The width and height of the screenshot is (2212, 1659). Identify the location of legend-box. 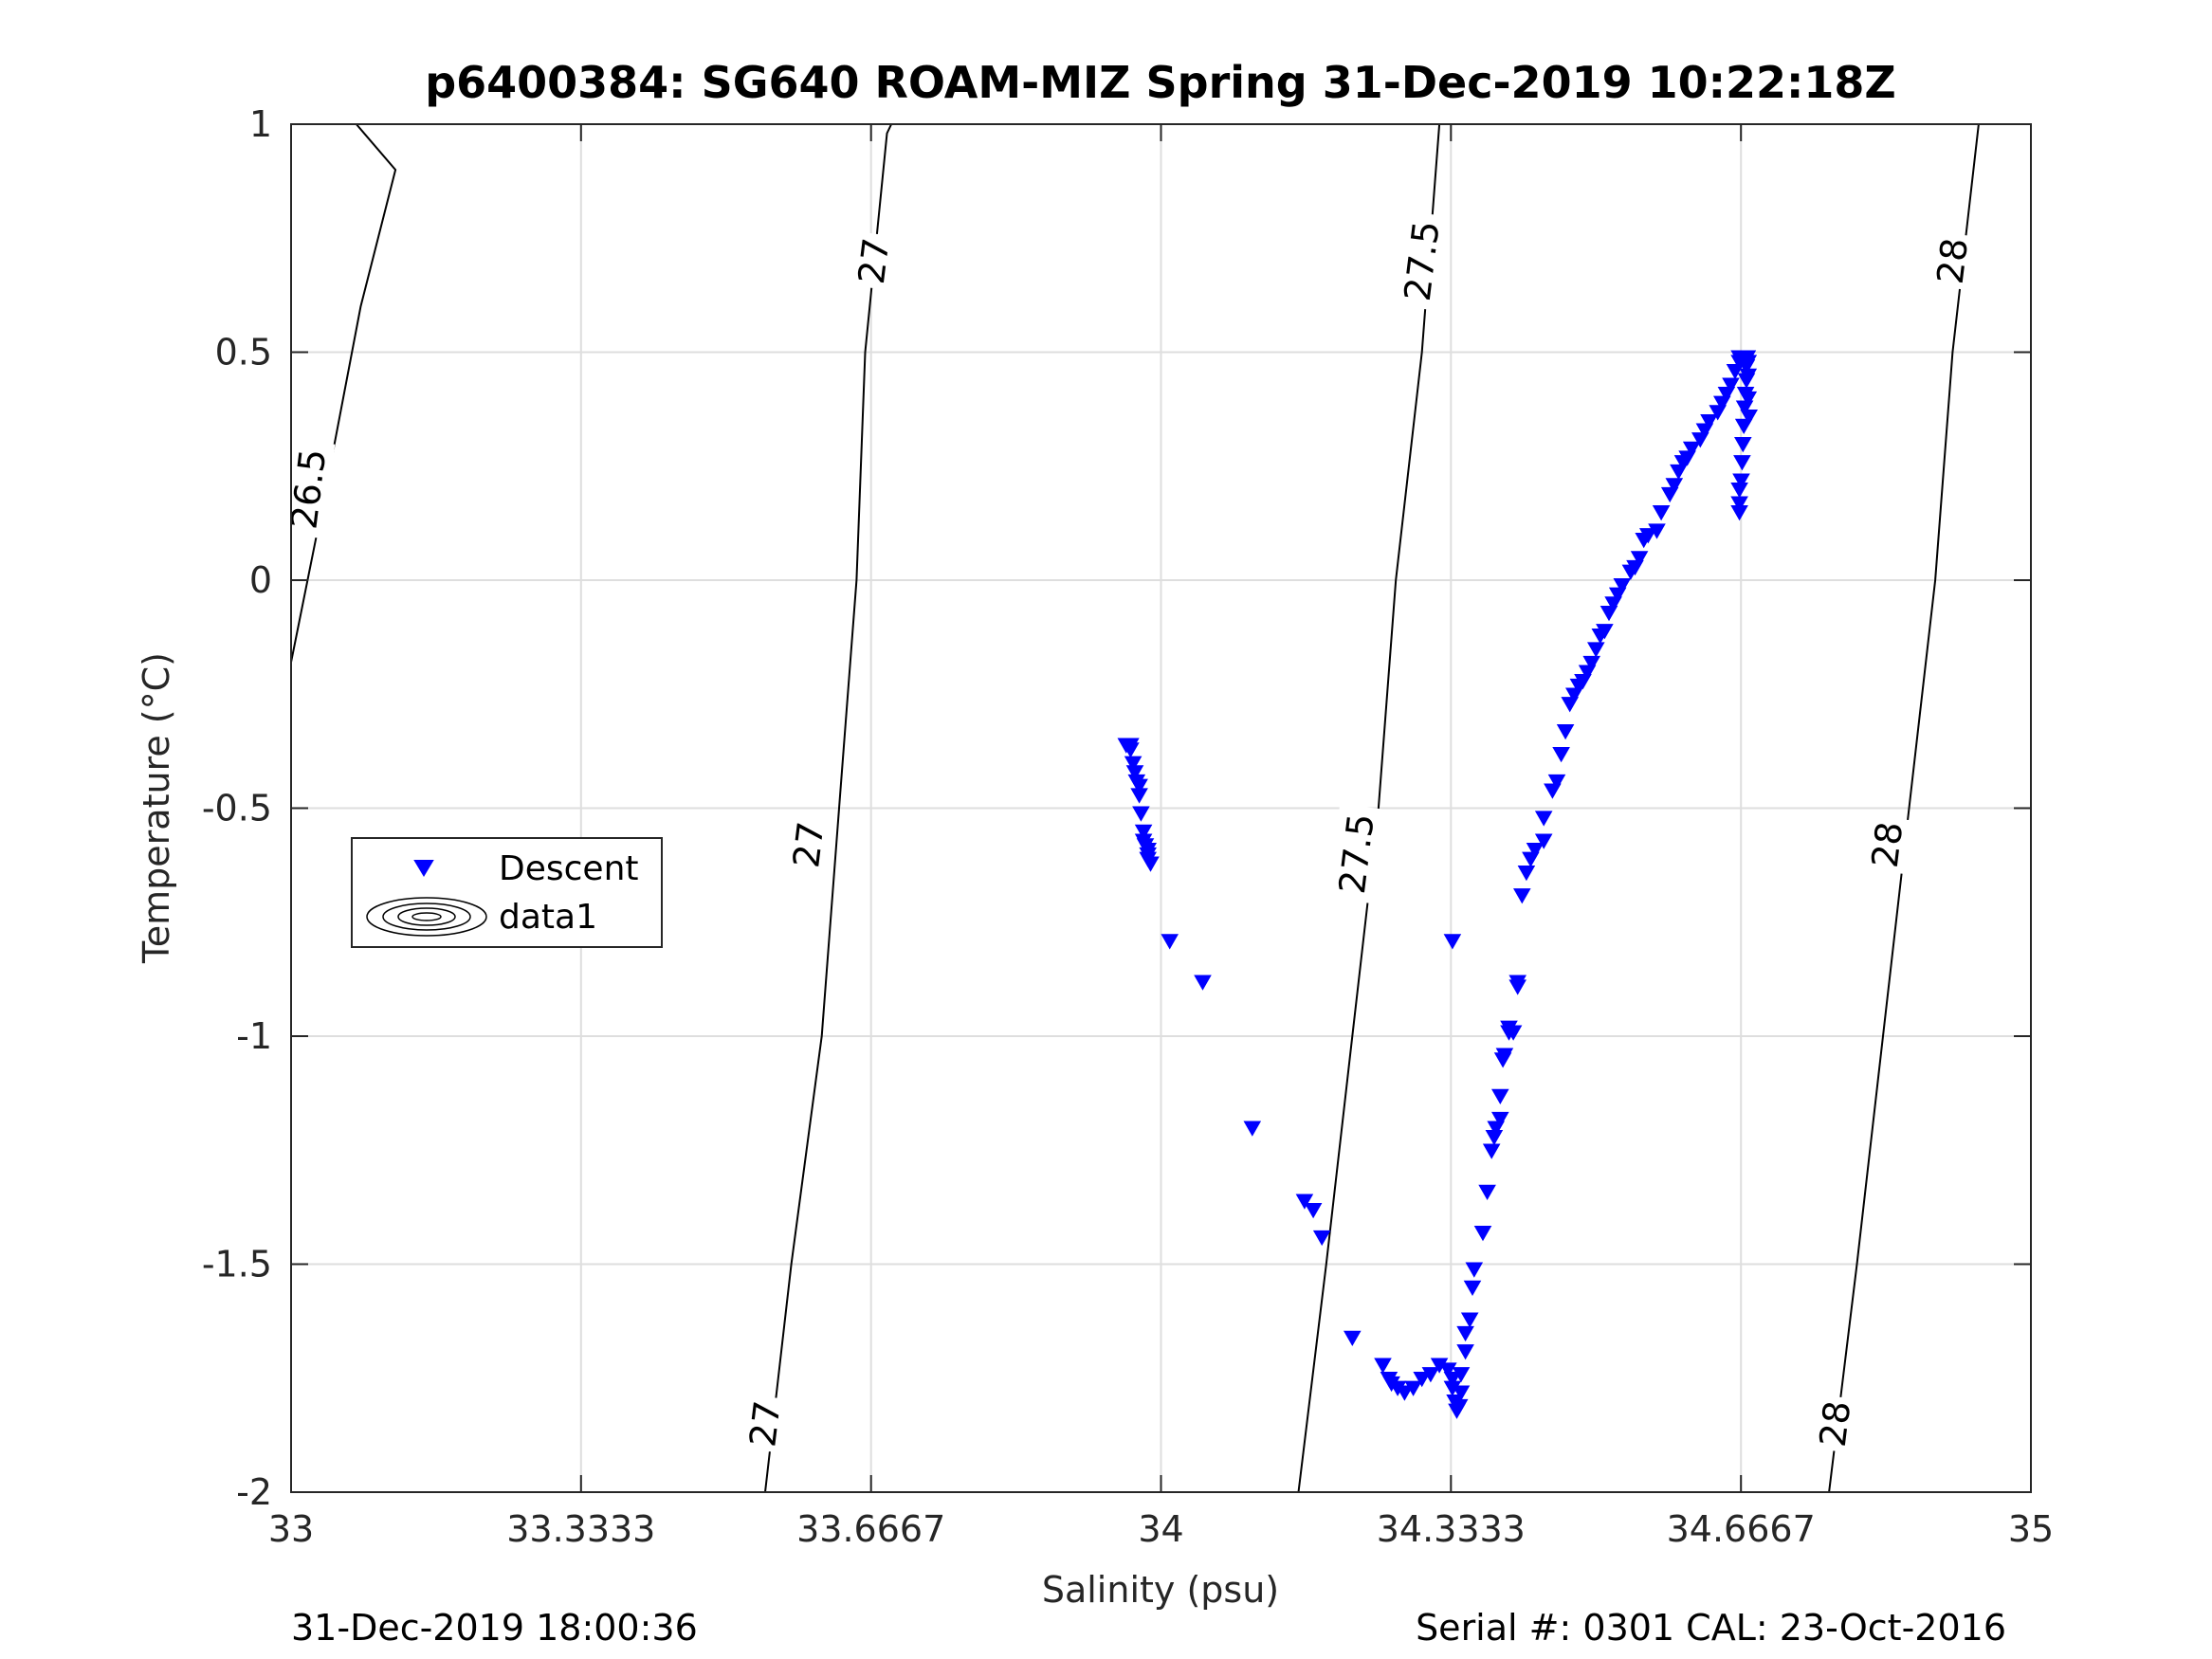
(507, 892).